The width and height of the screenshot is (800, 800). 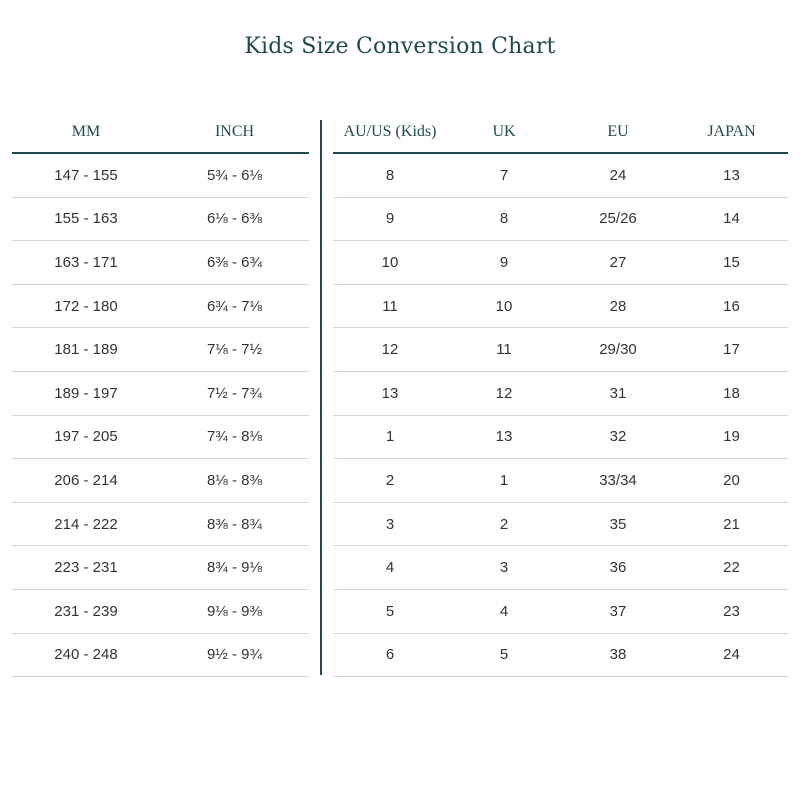 I want to click on mm-cell: 172 - 180, so click(x=86, y=306).